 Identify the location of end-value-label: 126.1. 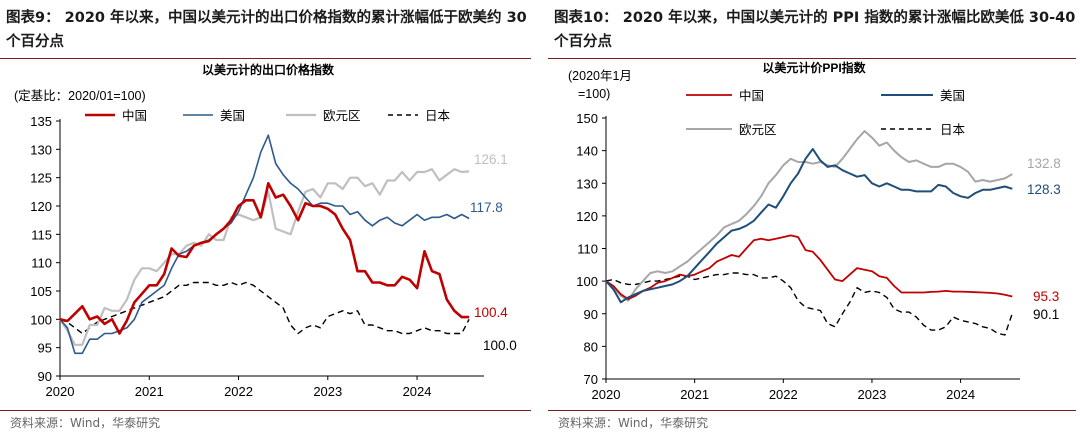
(491, 159).